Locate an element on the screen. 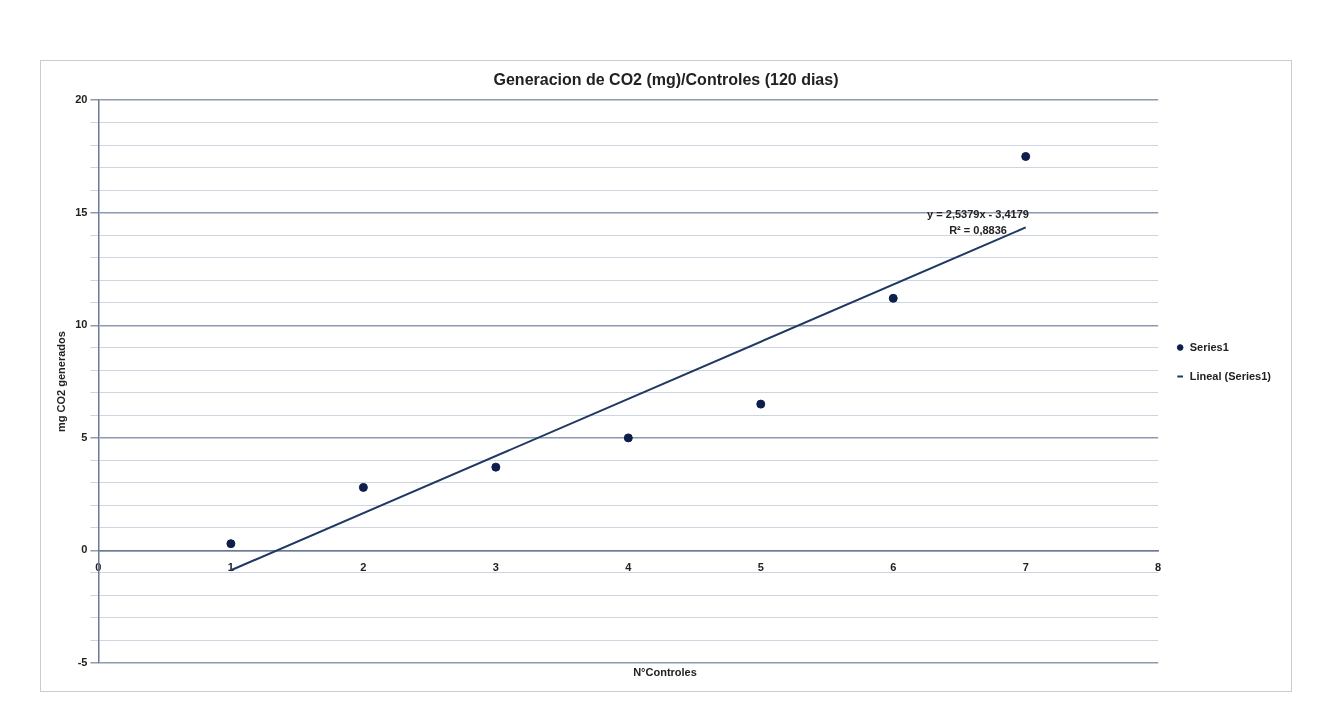 The image size is (1323, 715). x-axis-title: N°Controles is located at coordinates (665, 672).